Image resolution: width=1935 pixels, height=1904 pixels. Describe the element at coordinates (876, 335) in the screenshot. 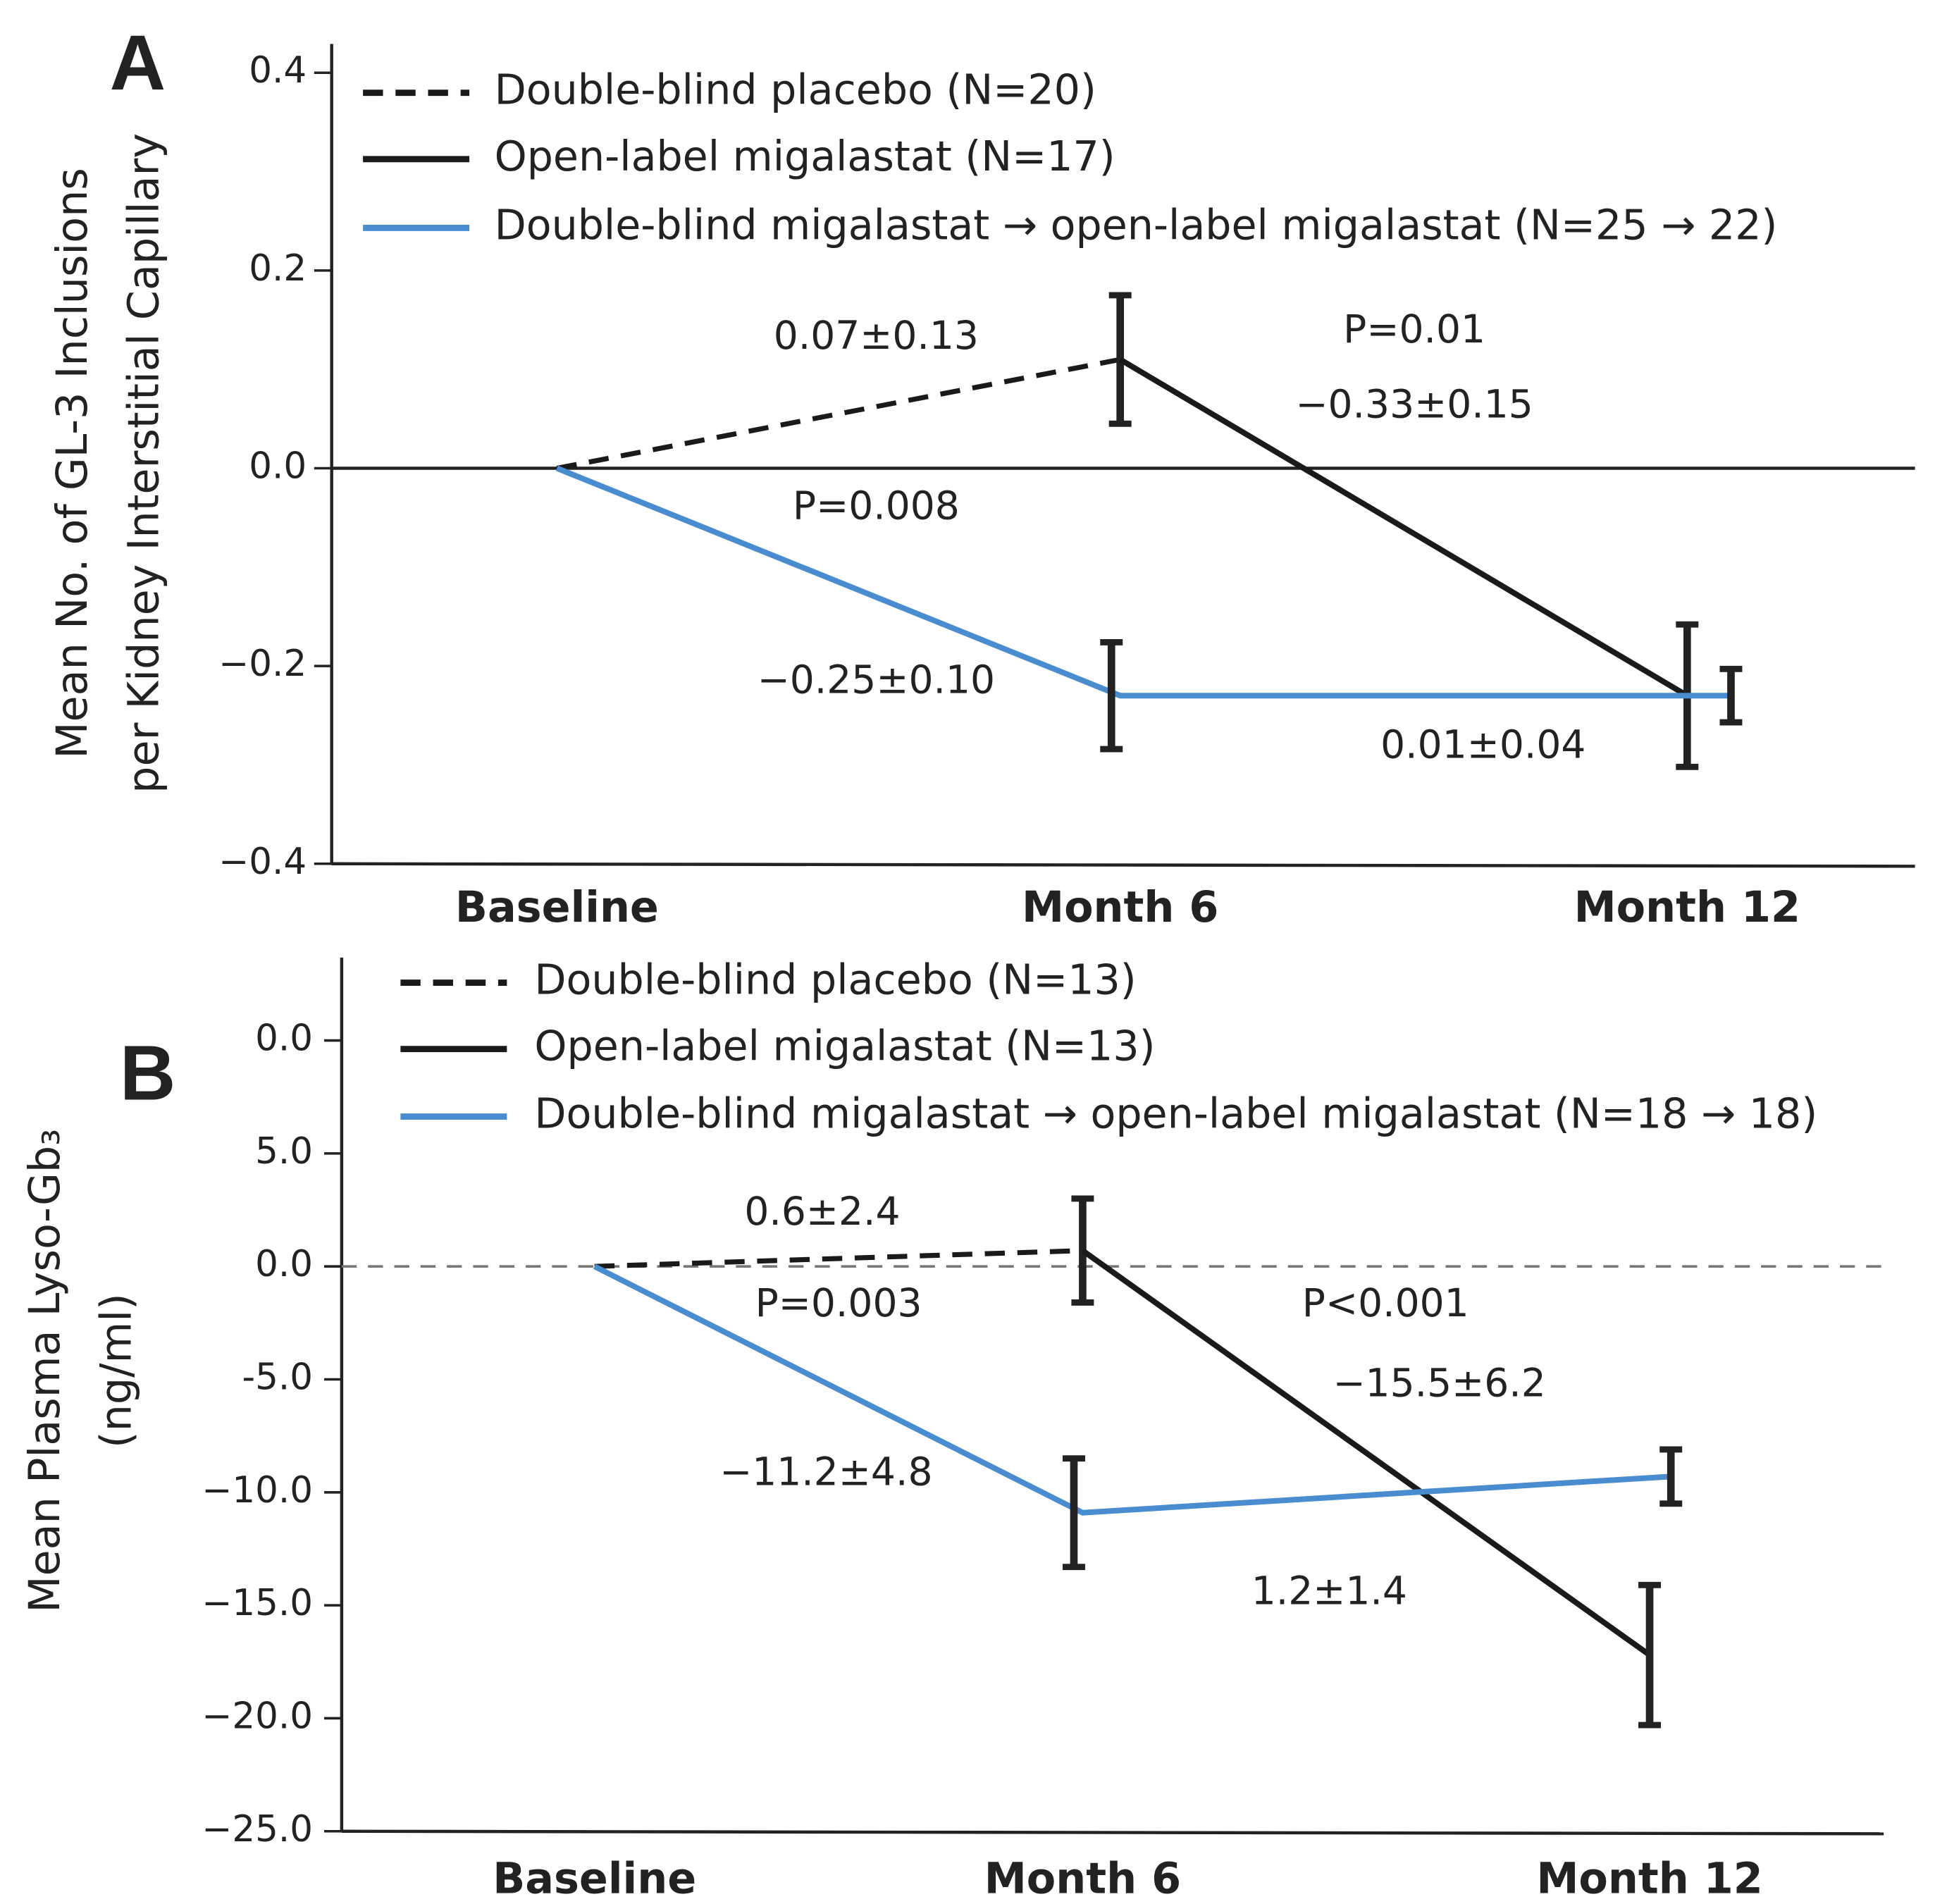

I see `annotation: 0.07±0.13` at that location.